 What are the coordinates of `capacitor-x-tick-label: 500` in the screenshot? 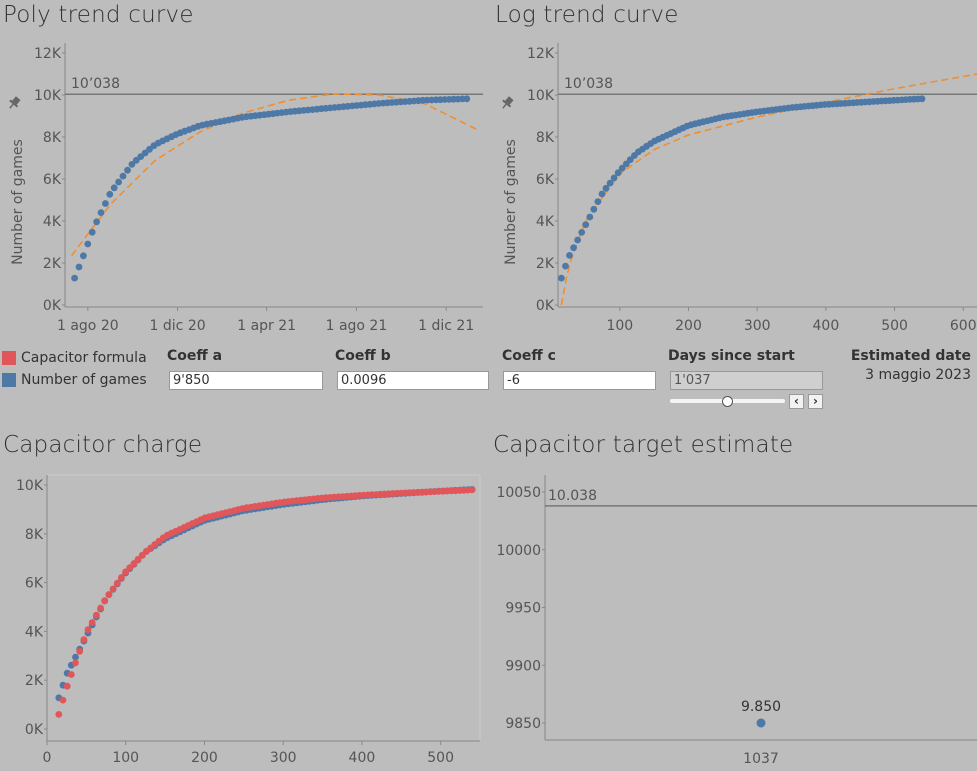 It's located at (440, 758).